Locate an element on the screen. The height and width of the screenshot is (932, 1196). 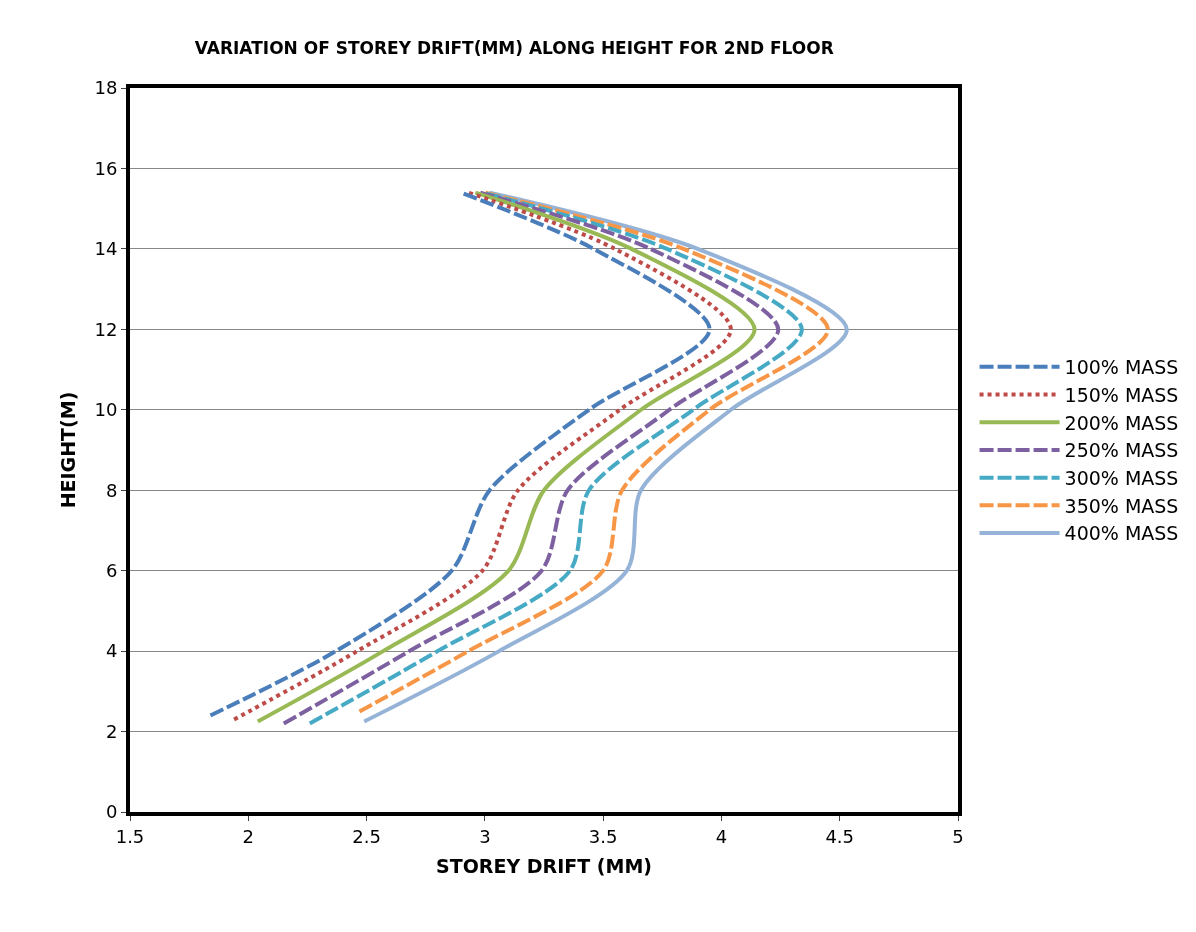
x-tick-label: 4 is located at coordinates (721, 836).